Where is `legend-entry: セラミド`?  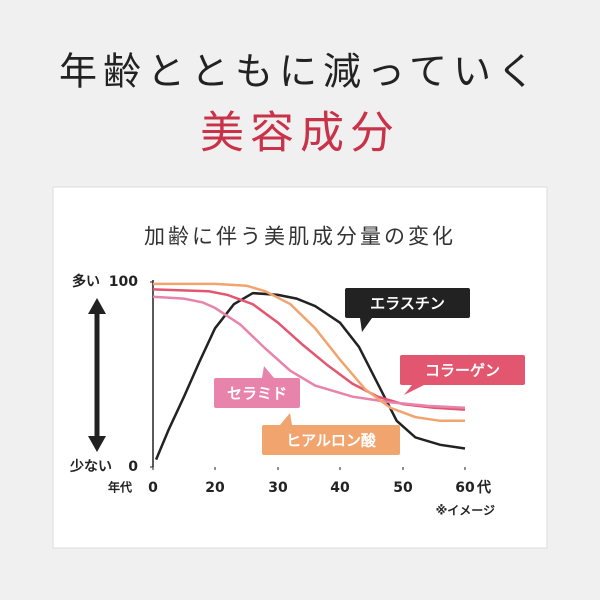
legend-entry: セラミド is located at coordinates (257, 387).